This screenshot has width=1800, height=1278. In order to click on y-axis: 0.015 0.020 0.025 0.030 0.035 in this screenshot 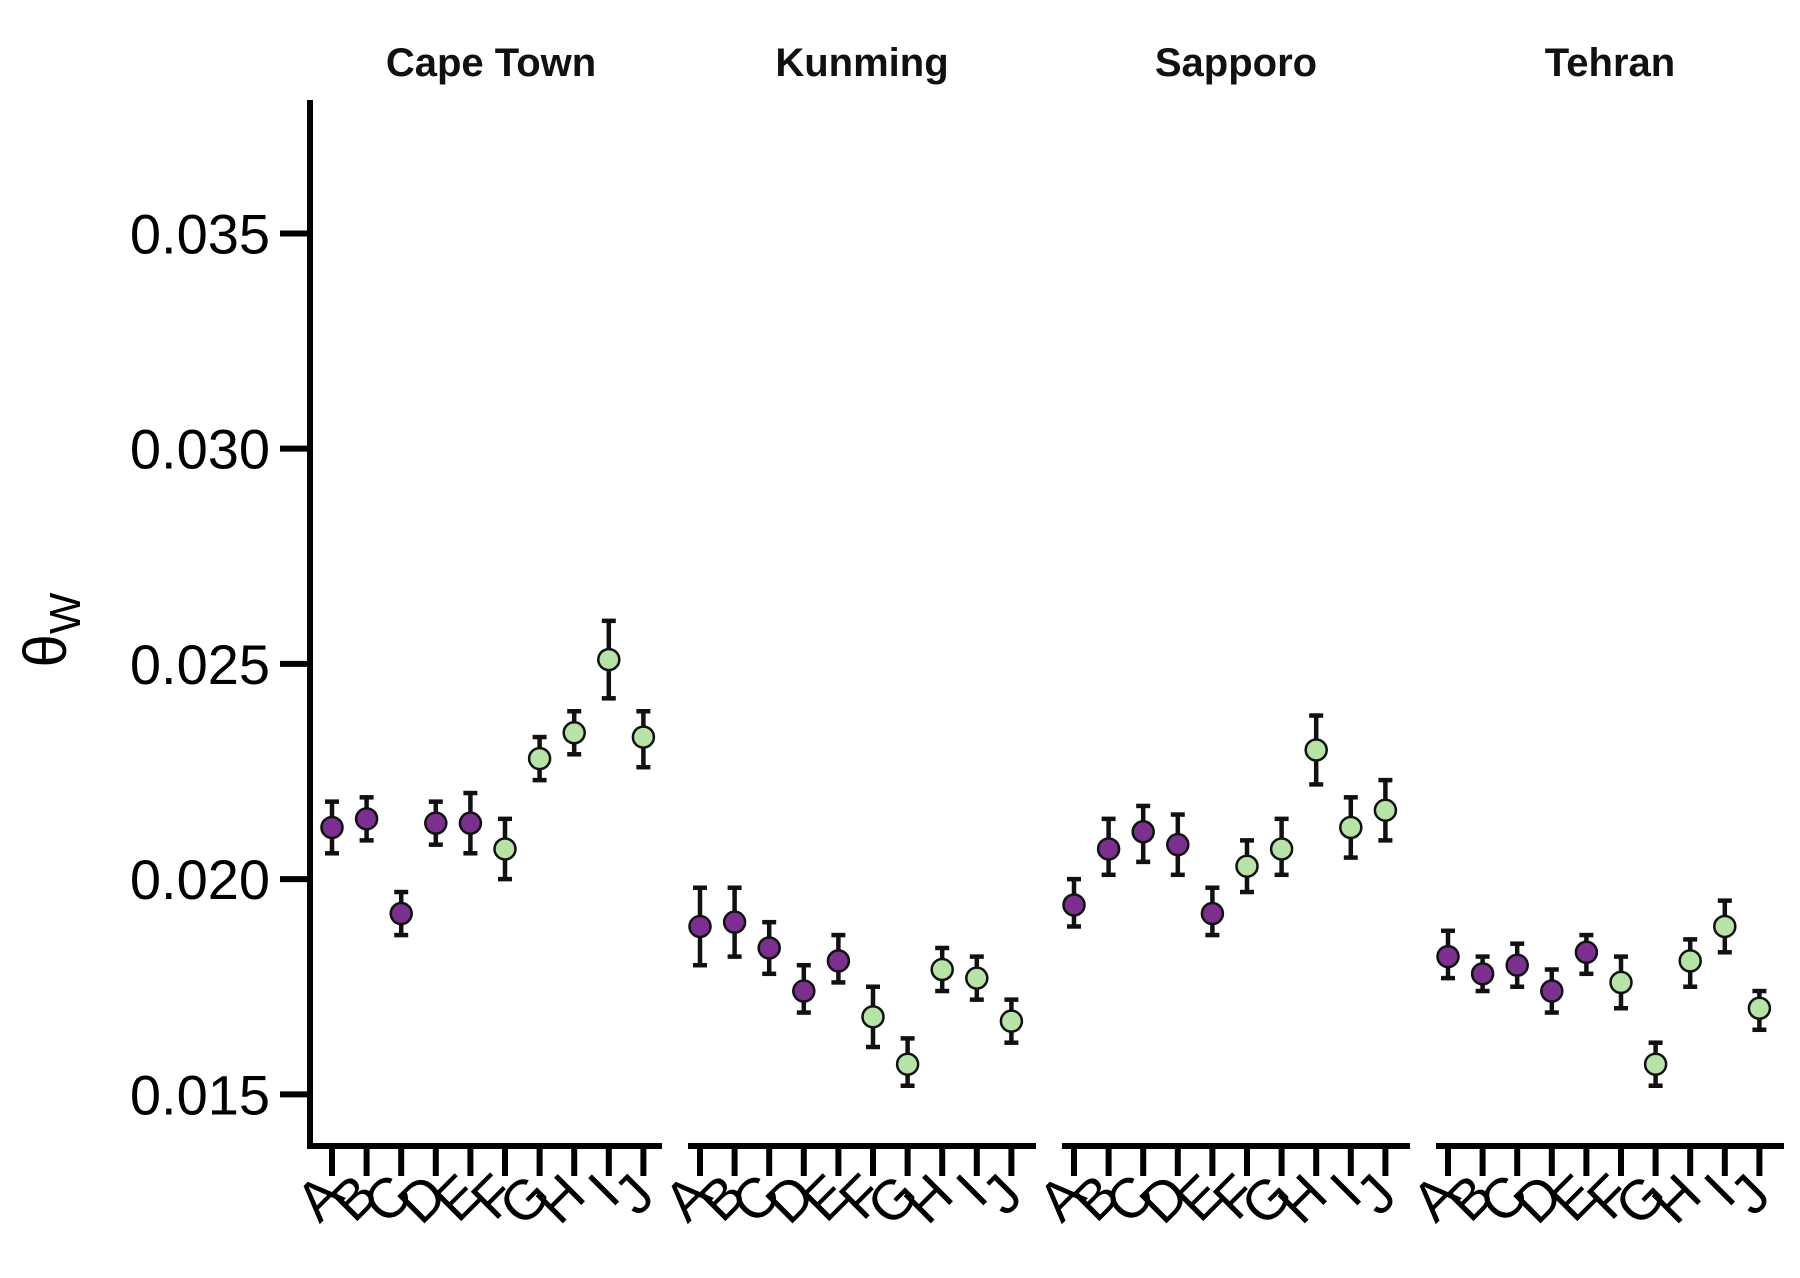, I will do `click(221, 624)`.